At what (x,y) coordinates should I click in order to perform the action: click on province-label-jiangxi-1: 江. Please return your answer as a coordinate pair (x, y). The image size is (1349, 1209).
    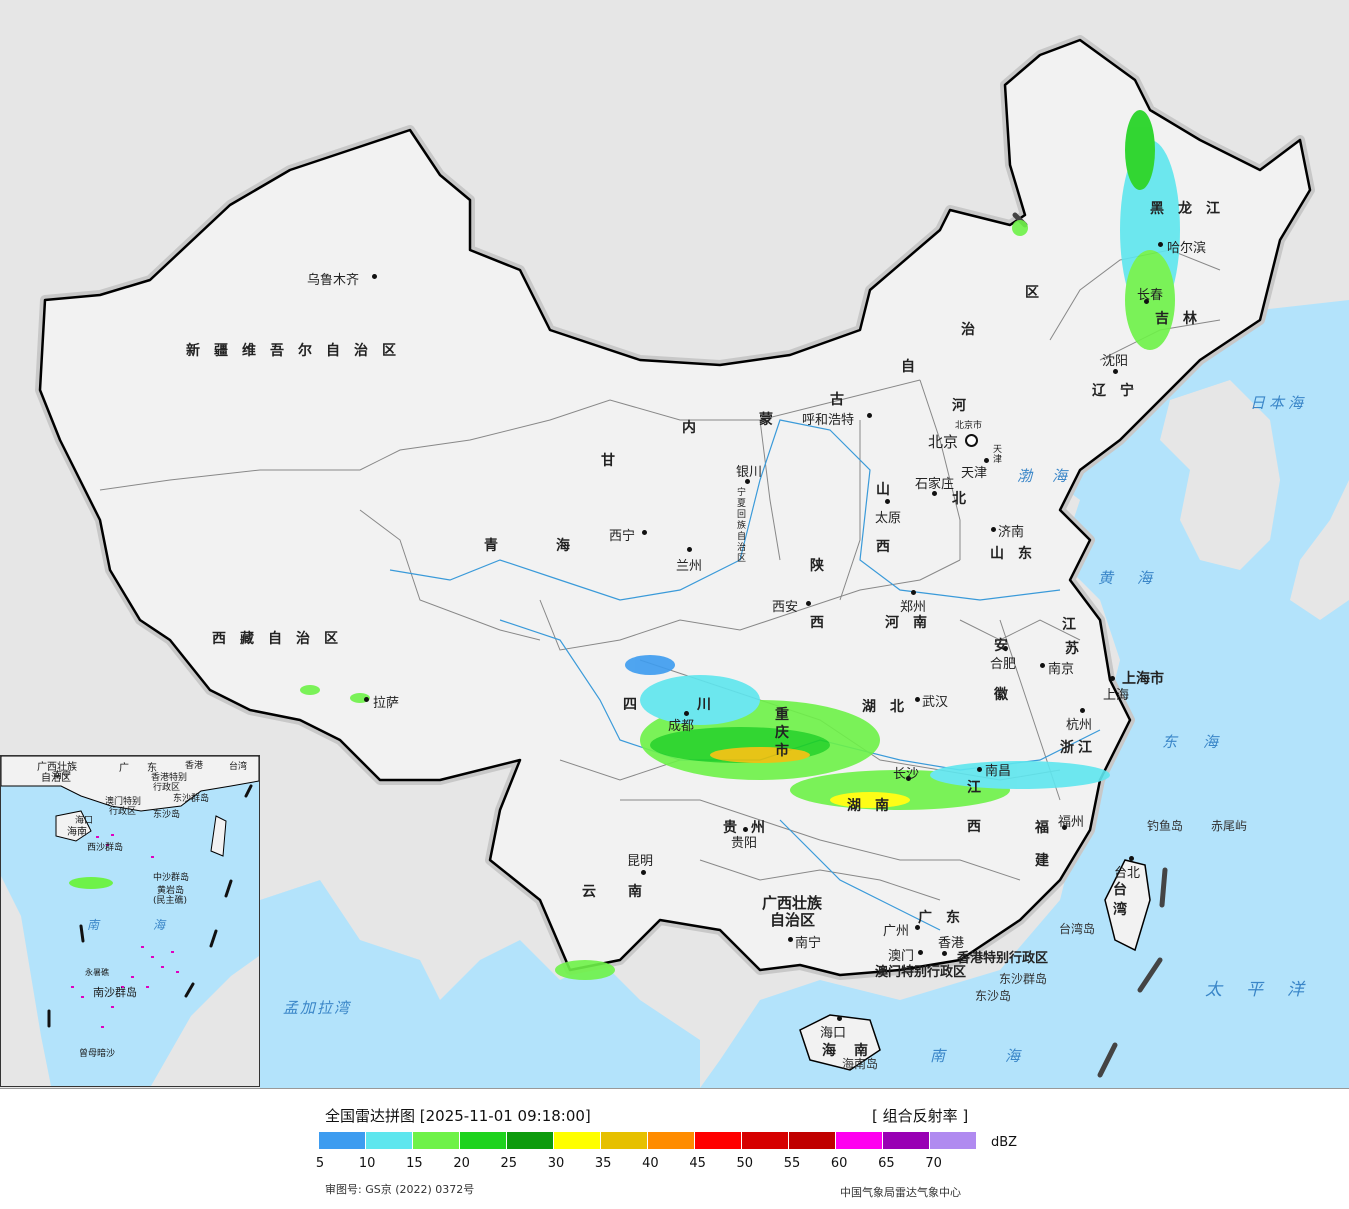
    Looking at the image, I should click on (974, 788).